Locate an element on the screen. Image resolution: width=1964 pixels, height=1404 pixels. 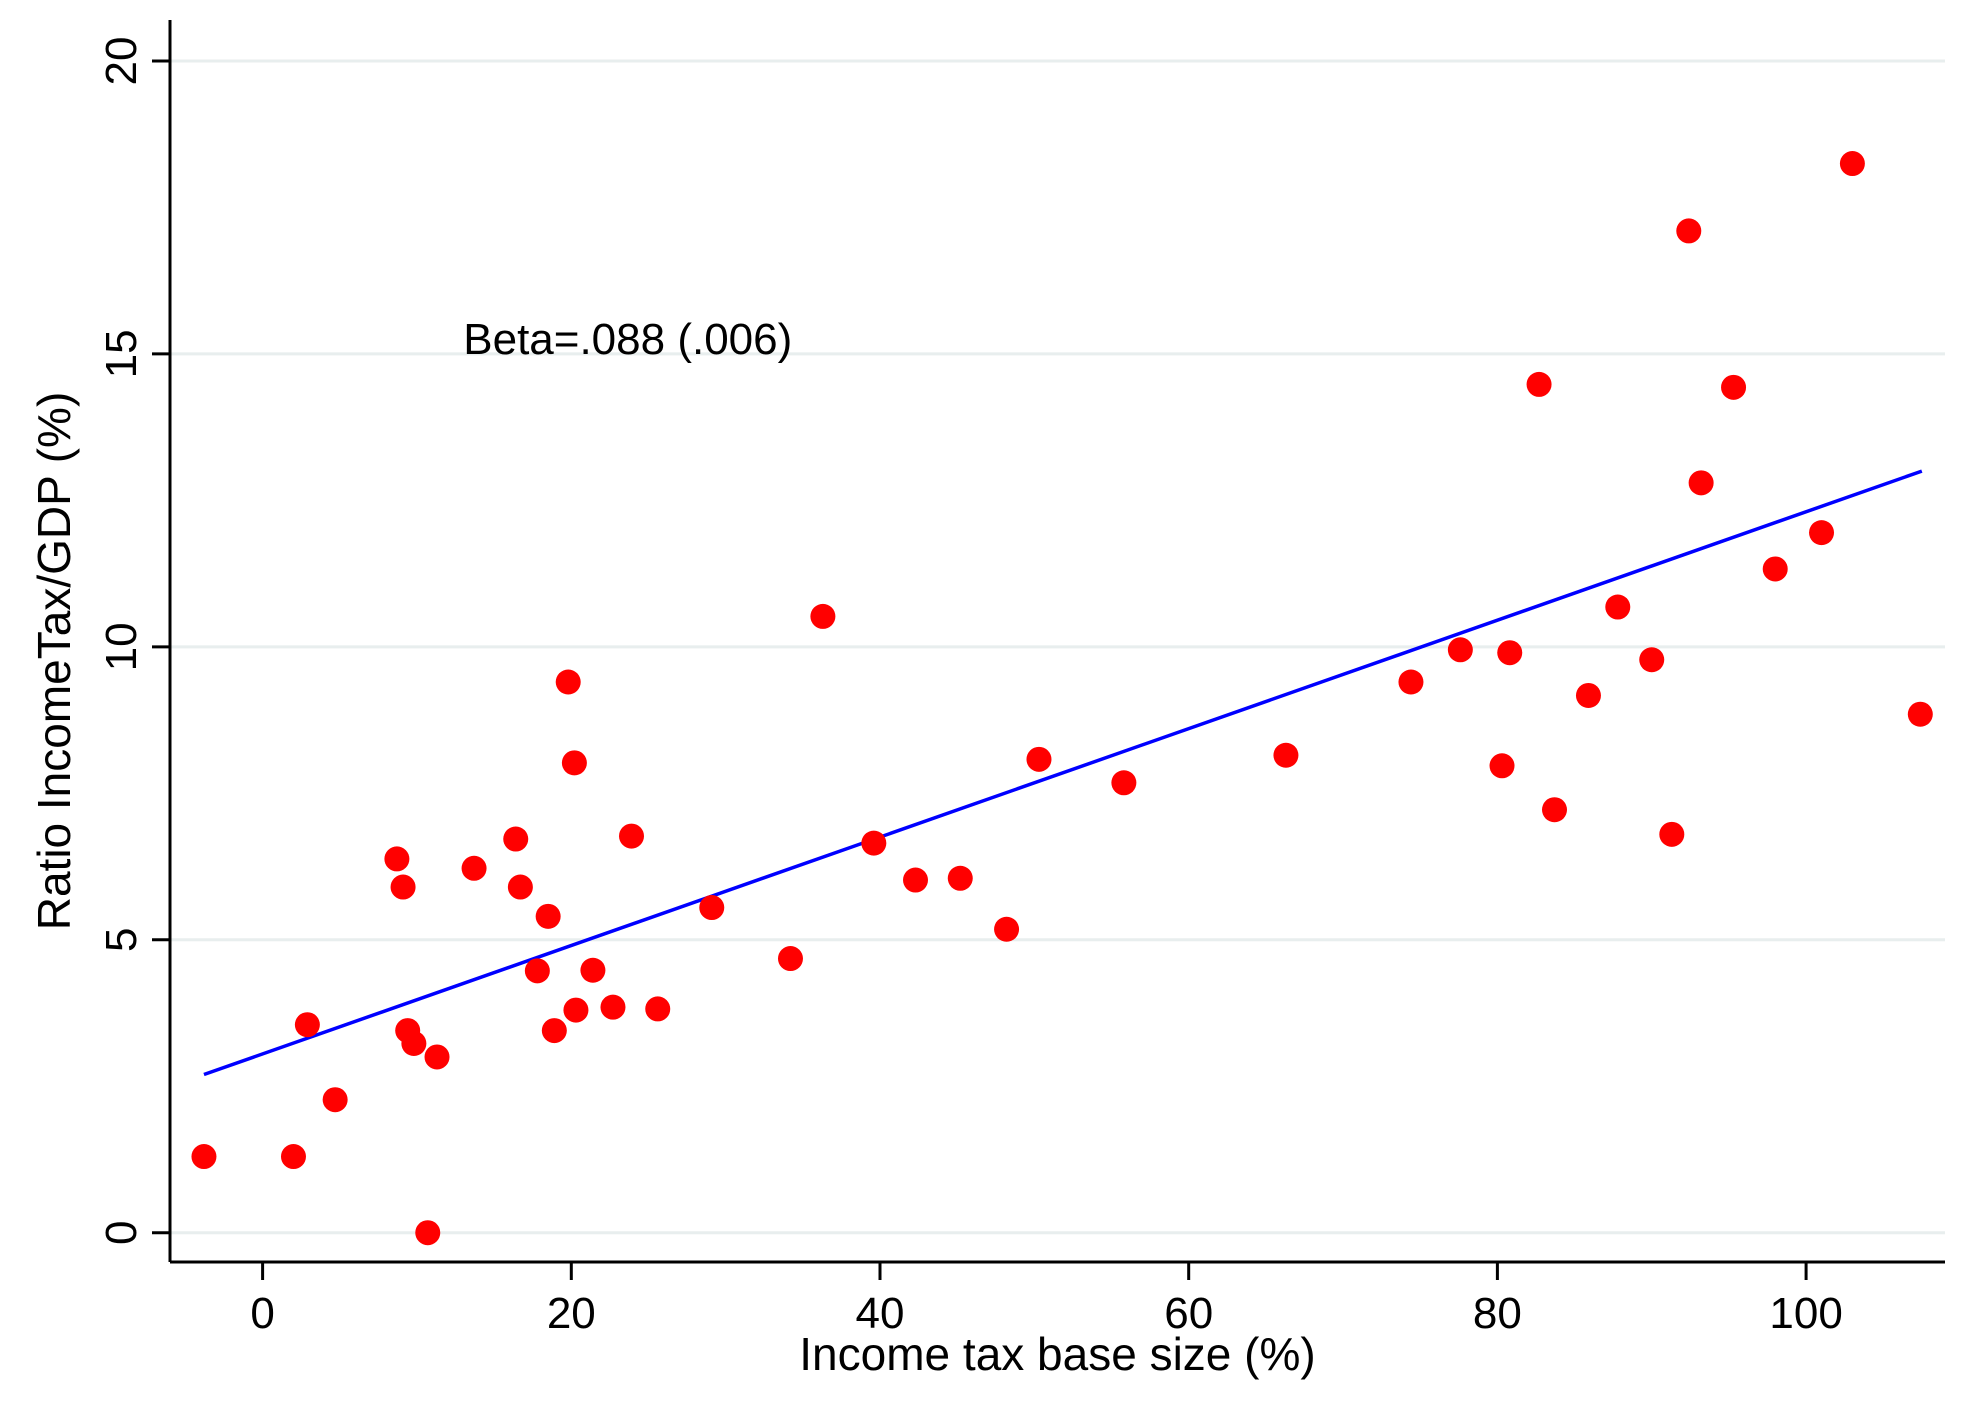
x-tick-label-0: 0 is located at coordinates (262, 1313).